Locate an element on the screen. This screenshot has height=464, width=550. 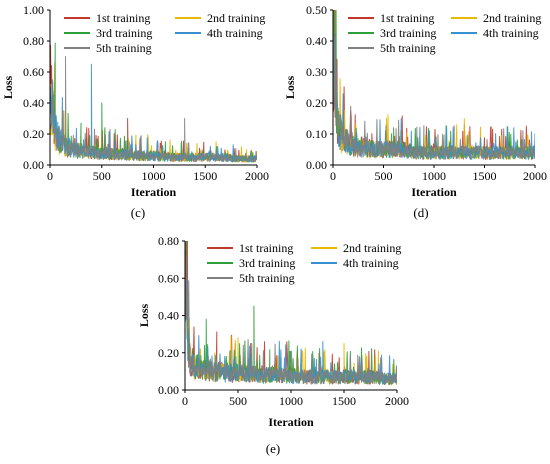
panel-caption: (d) is located at coordinates (420, 212).